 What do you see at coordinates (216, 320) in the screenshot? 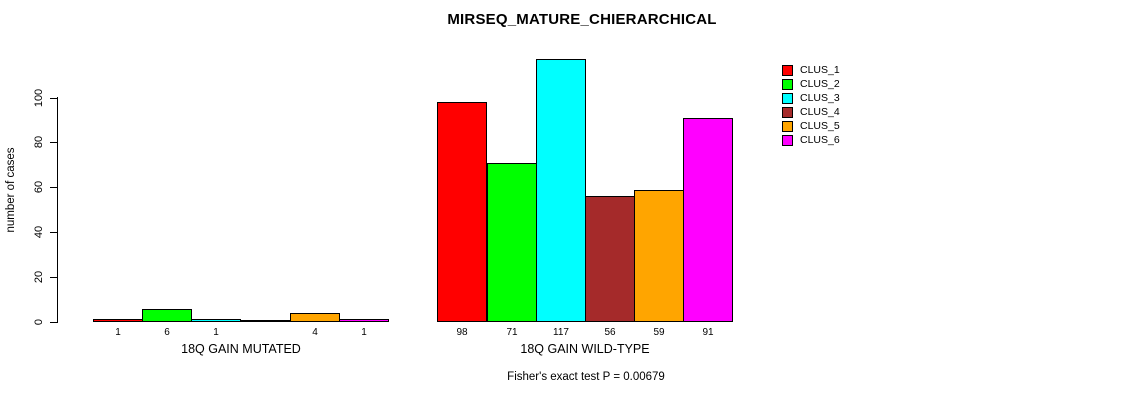
I see `bar-clus_3-group1` at bounding box center [216, 320].